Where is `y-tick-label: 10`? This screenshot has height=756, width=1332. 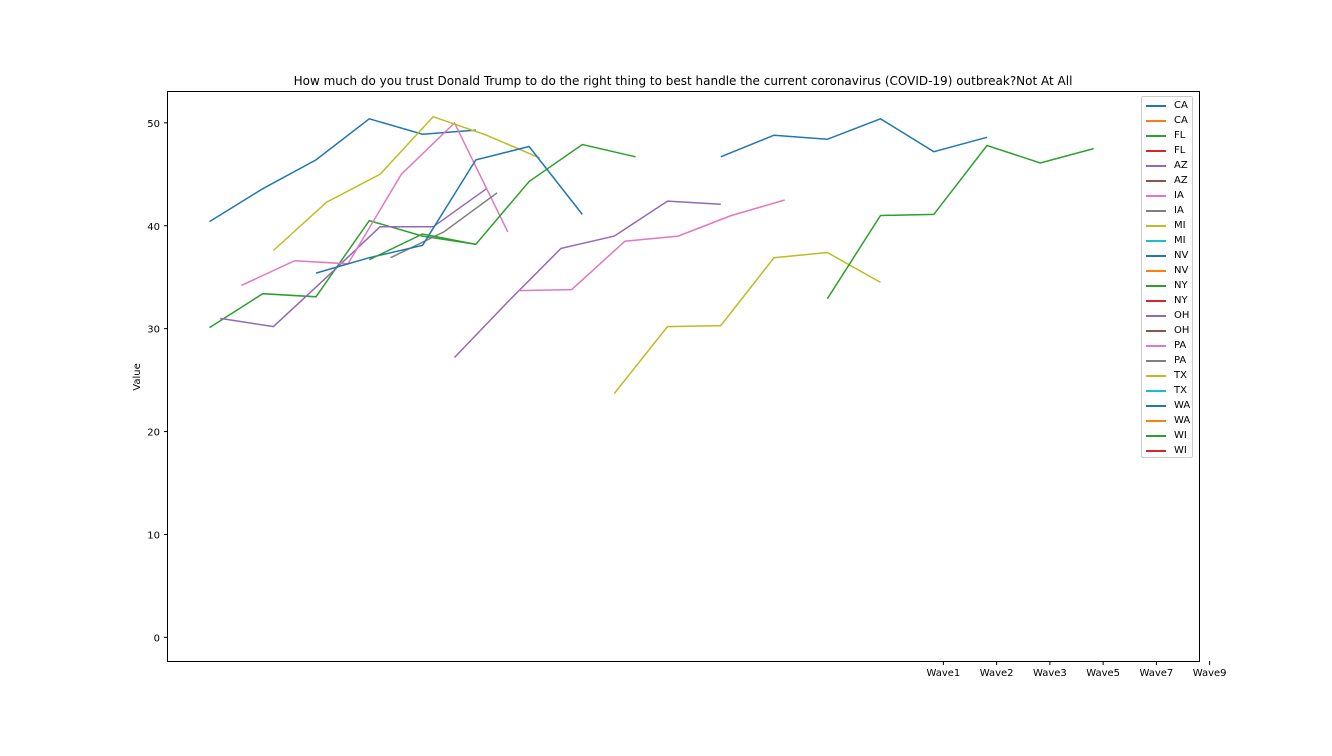
y-tick-label: 10 is located at coordinates (153, 535).